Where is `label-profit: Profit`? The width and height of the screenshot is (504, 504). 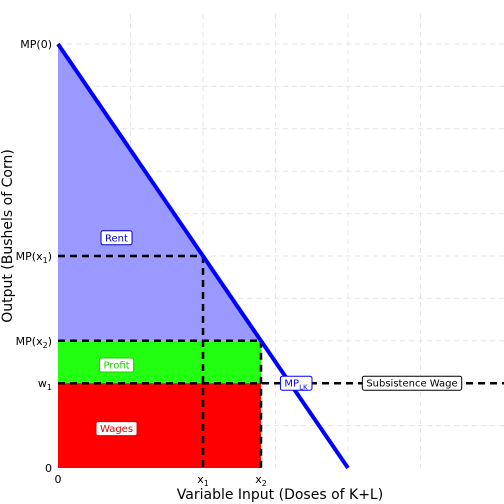
label-profit: Profit is located at coordinates (116, 365).